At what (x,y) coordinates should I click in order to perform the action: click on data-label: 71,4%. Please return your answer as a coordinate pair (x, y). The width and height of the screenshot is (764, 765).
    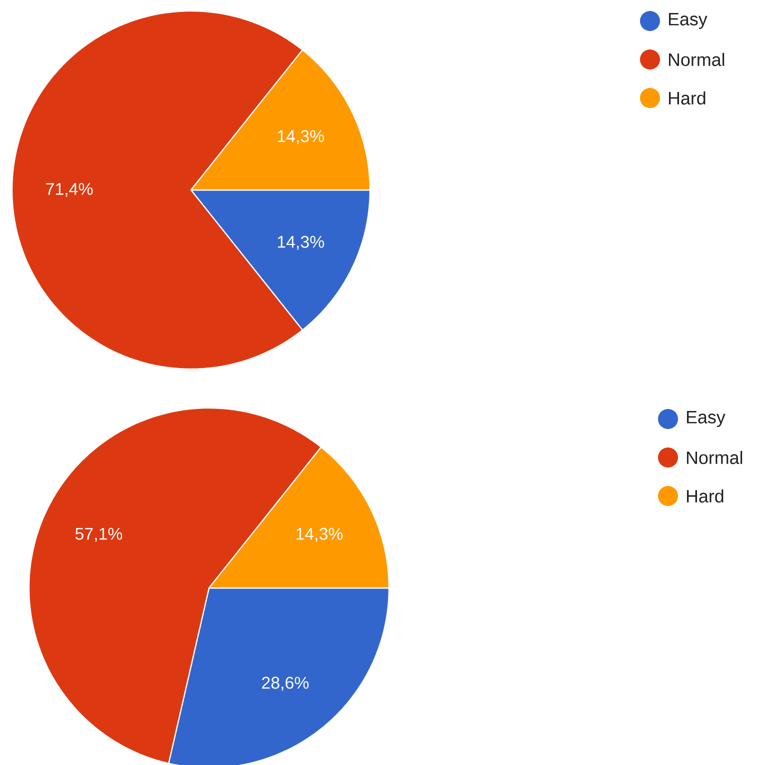
    Looking at the image, I should click on (69, 190).